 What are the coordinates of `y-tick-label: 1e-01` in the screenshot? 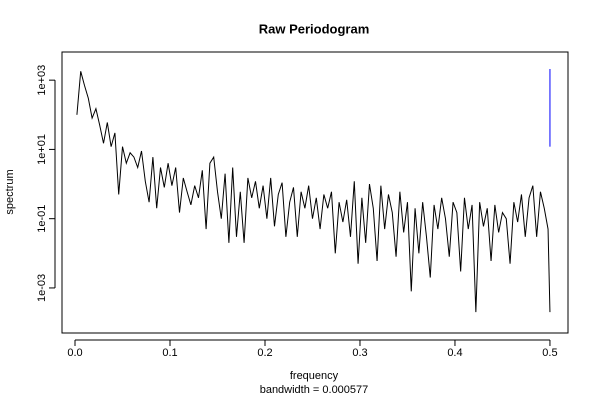 It's located at (42, 219).